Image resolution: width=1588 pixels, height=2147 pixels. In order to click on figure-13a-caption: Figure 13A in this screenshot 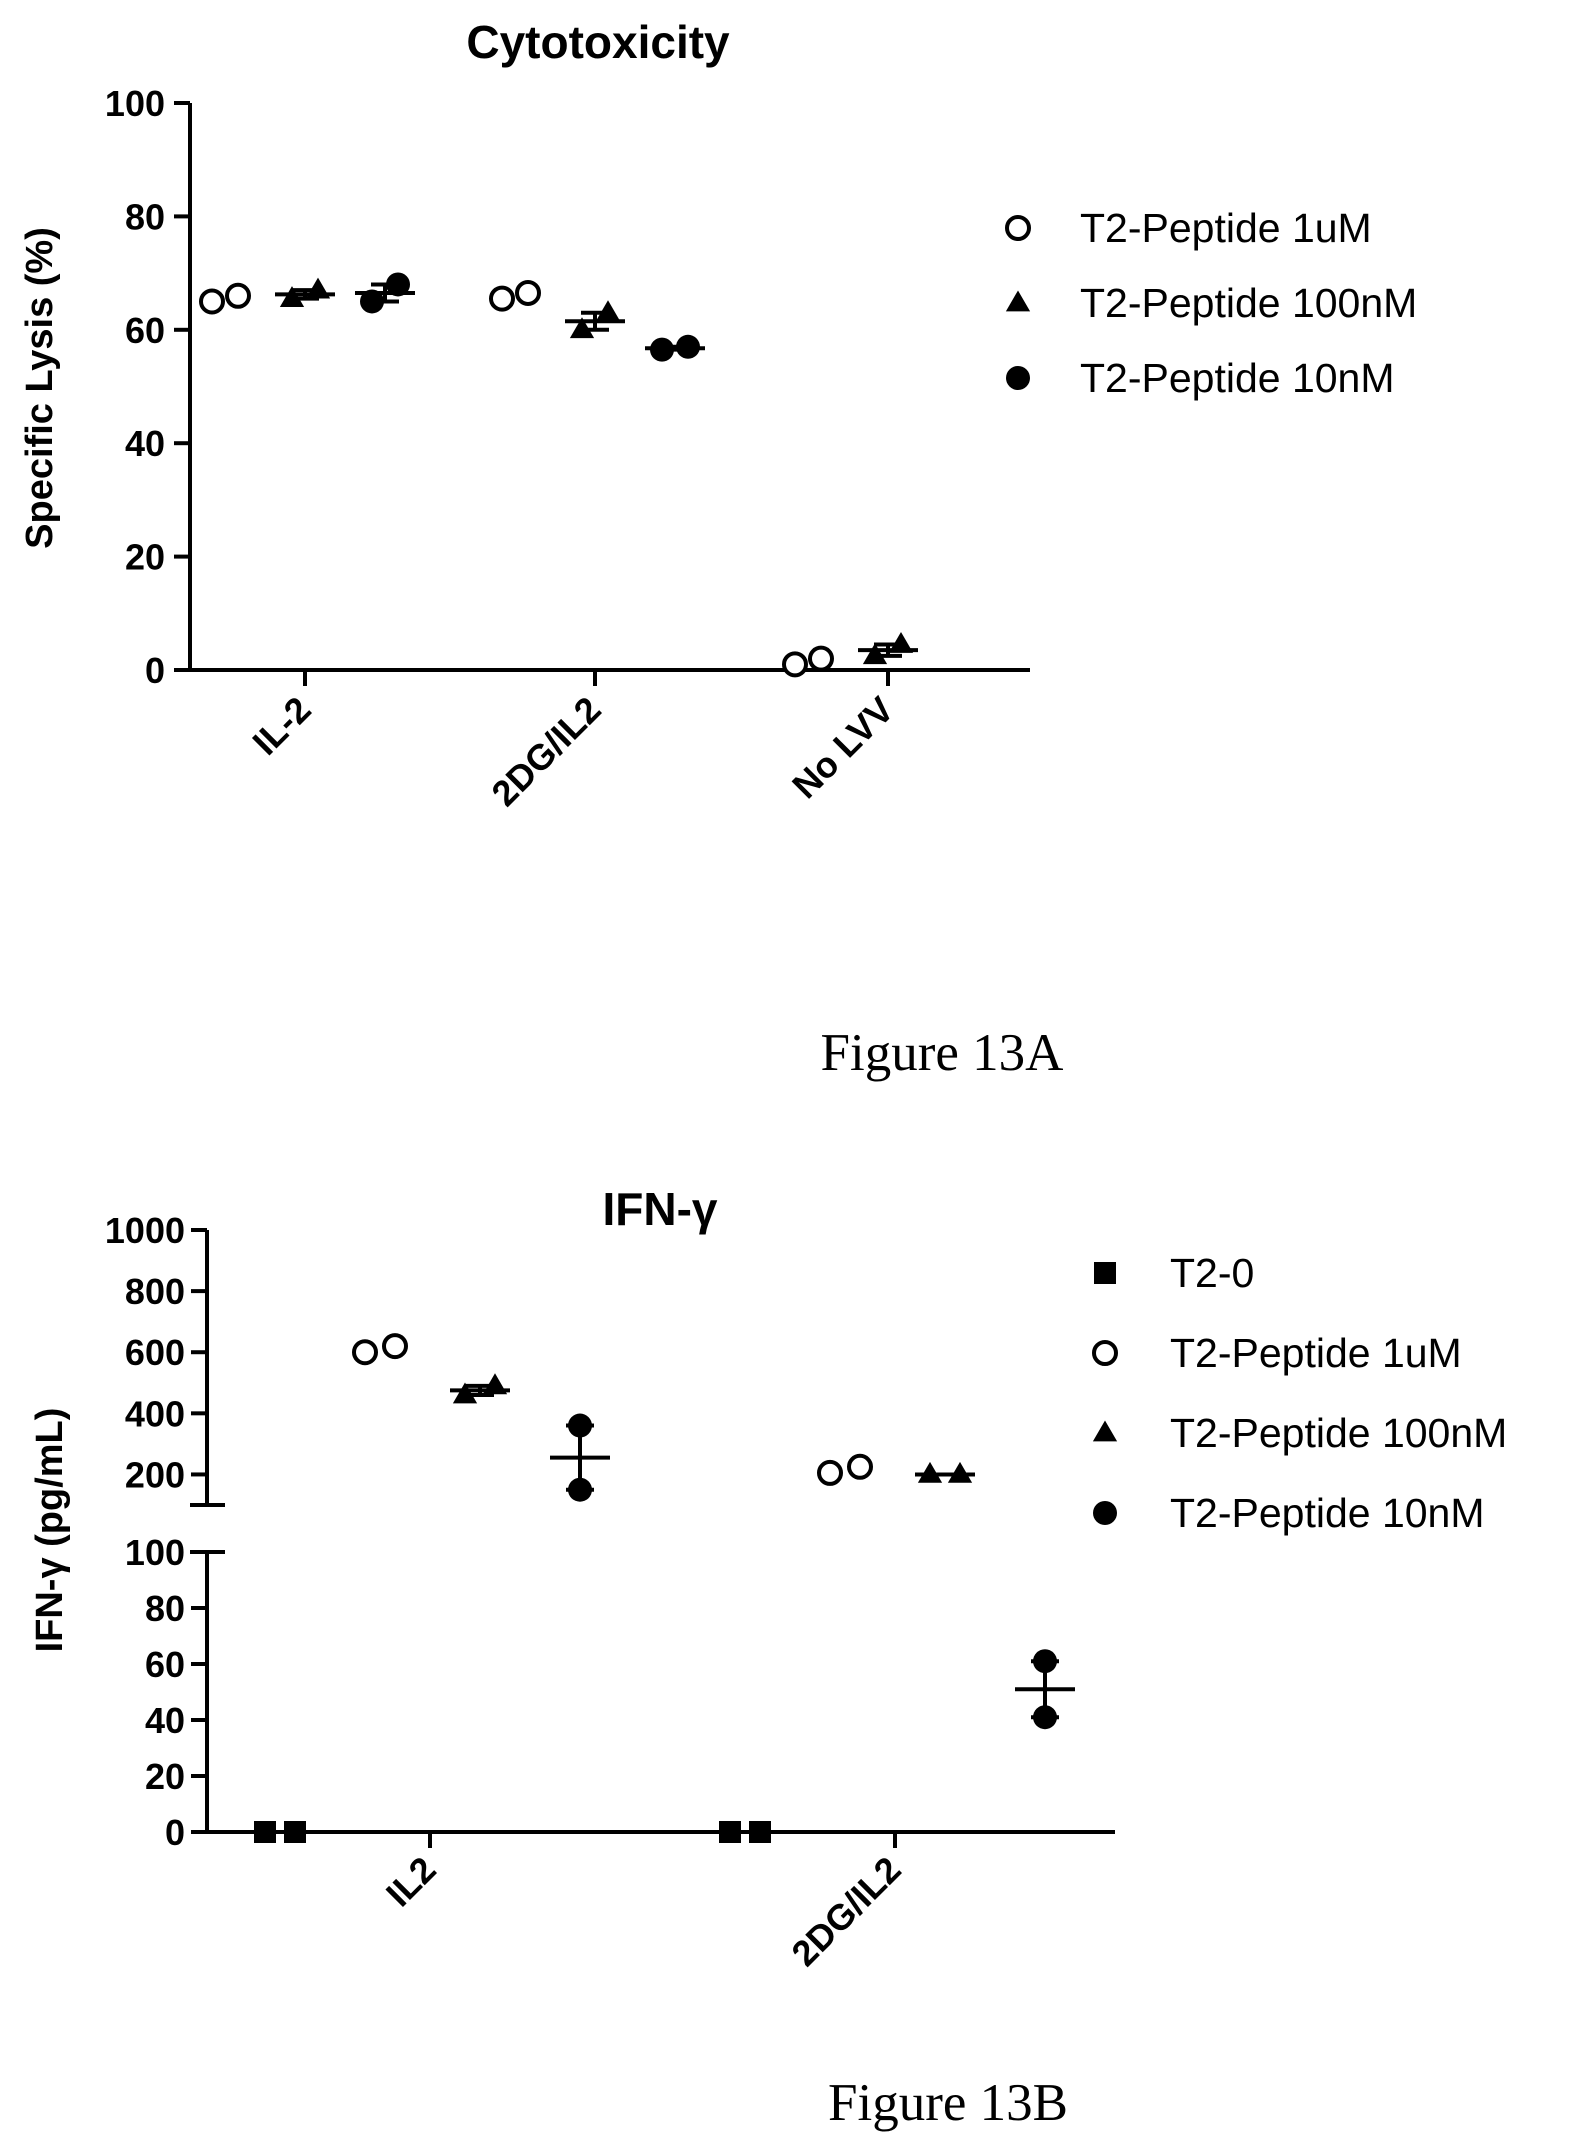, I will do `click(942, 1053)`.